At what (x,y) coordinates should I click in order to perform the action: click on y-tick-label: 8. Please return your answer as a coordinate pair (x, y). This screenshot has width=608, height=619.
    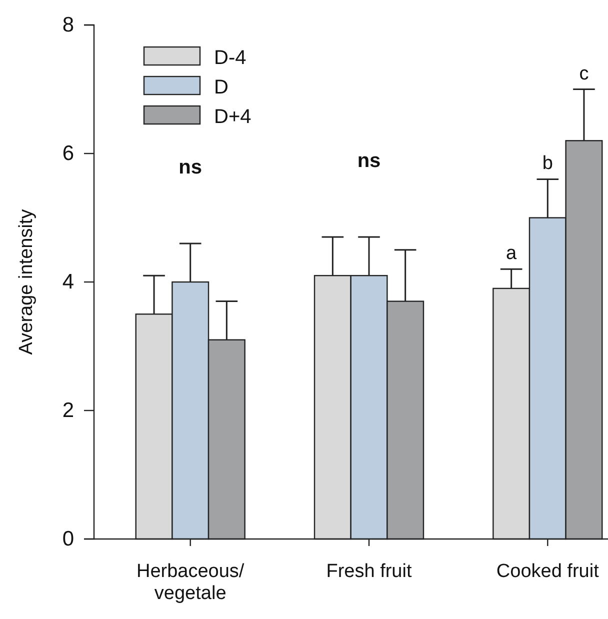
    Looking at the image, I should click on (68, 25).